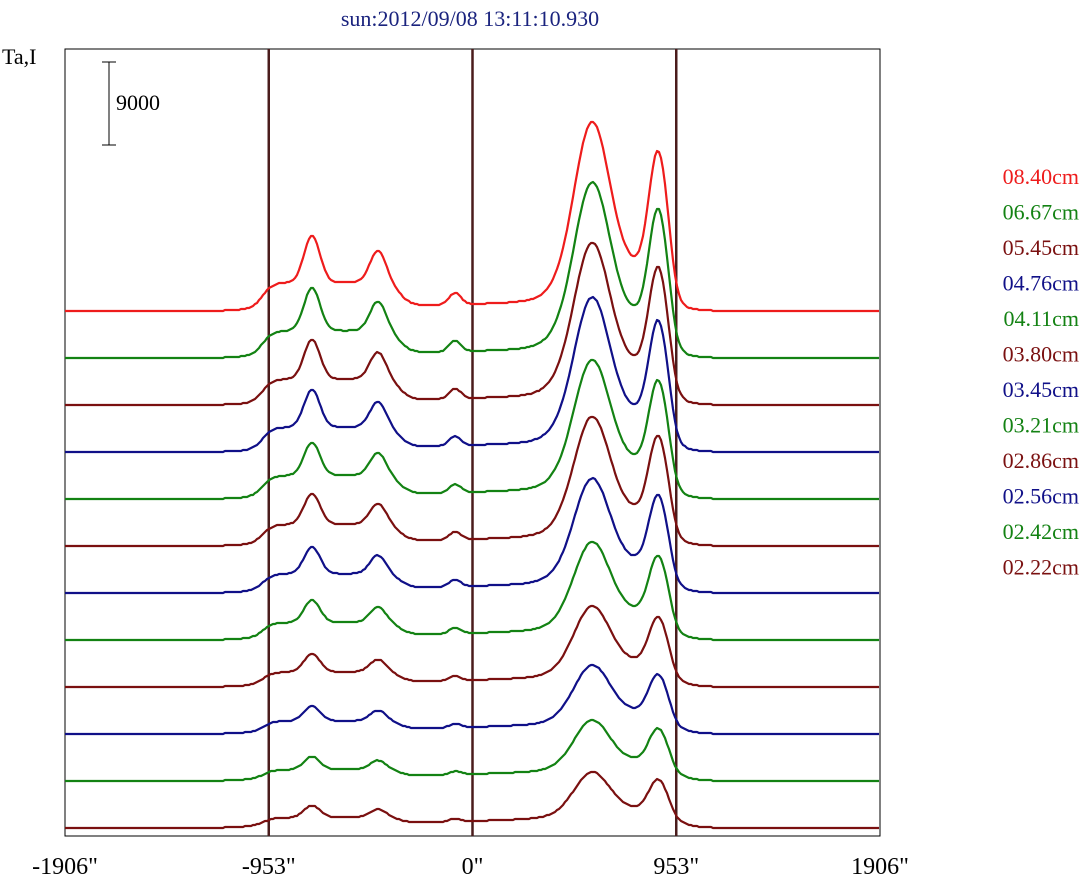 Image resolution: width=1079 pixels, height=885 pixels. I want to click on legend-entry: 02.86cm, so click(1041, 460).